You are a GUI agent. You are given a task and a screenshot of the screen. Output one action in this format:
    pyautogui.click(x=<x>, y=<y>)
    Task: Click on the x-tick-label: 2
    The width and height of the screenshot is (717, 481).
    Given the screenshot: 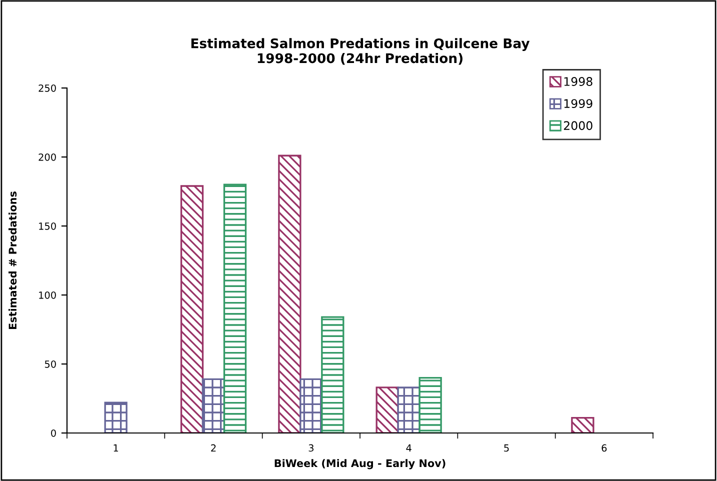 What is the action you would take?
    pyautogui.click(x=213, y=448)
    